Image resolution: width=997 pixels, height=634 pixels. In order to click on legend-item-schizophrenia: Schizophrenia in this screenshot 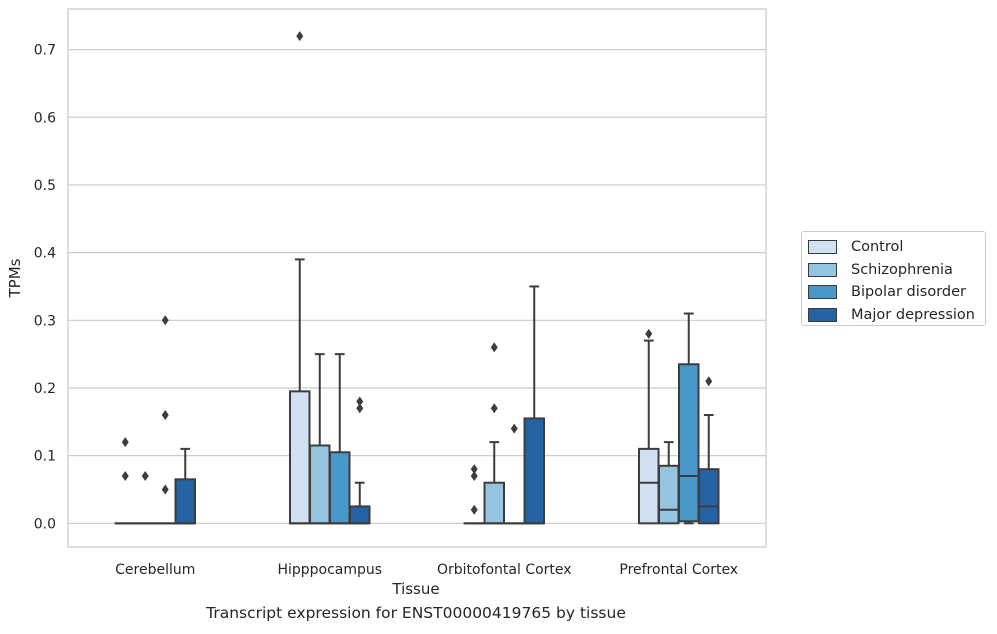, I will do `click(893, 270)`.